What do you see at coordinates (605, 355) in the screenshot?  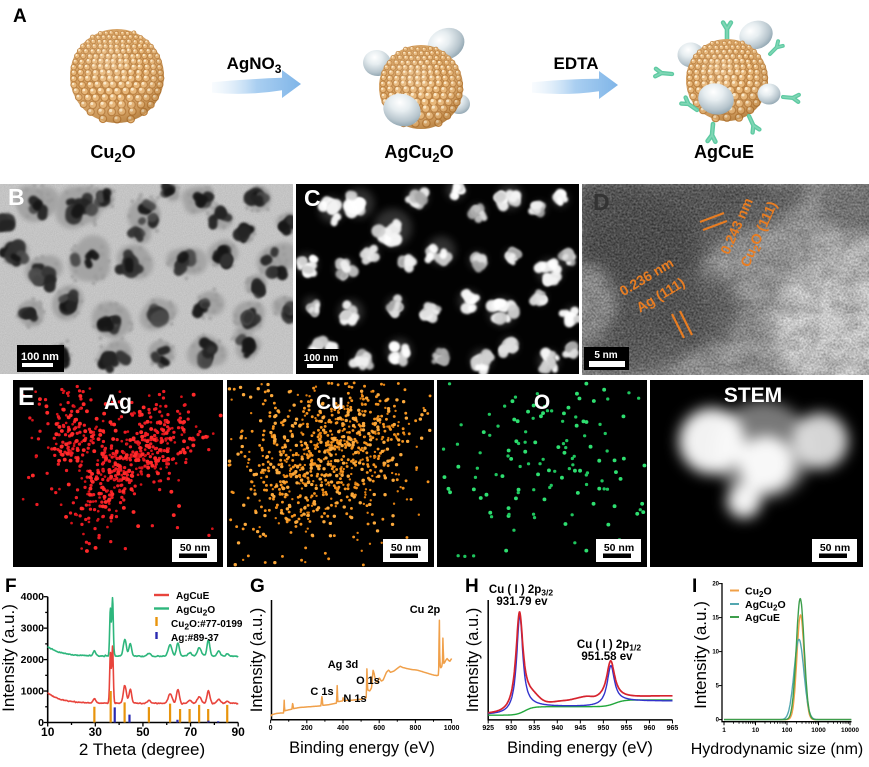 I see `svg-text: 5 nm` at bounding box center [605, 355].